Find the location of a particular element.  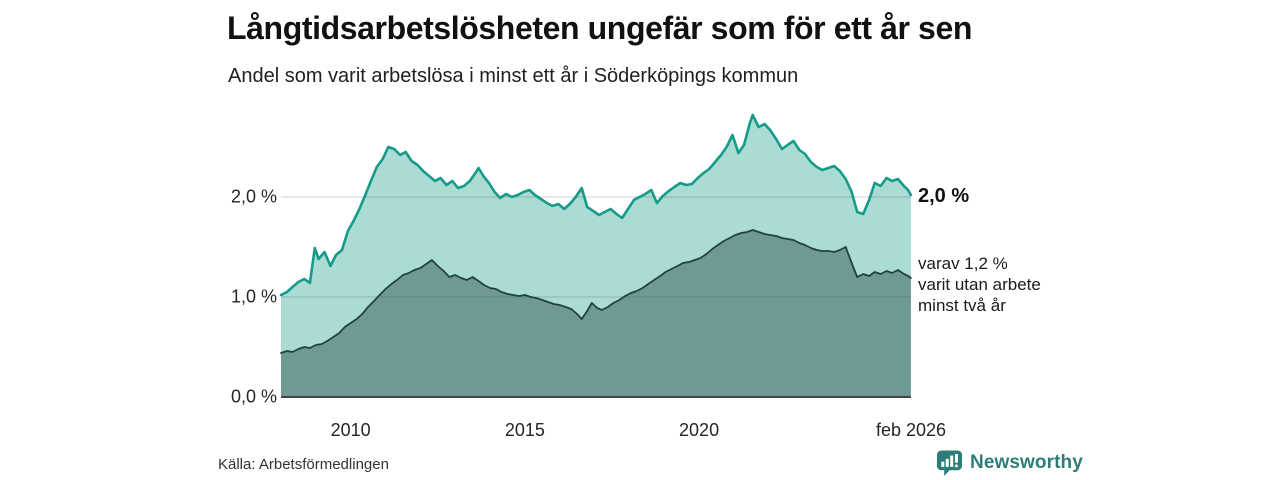

end-value-annotation: 2,0 % is located at coordinates (944, 196).